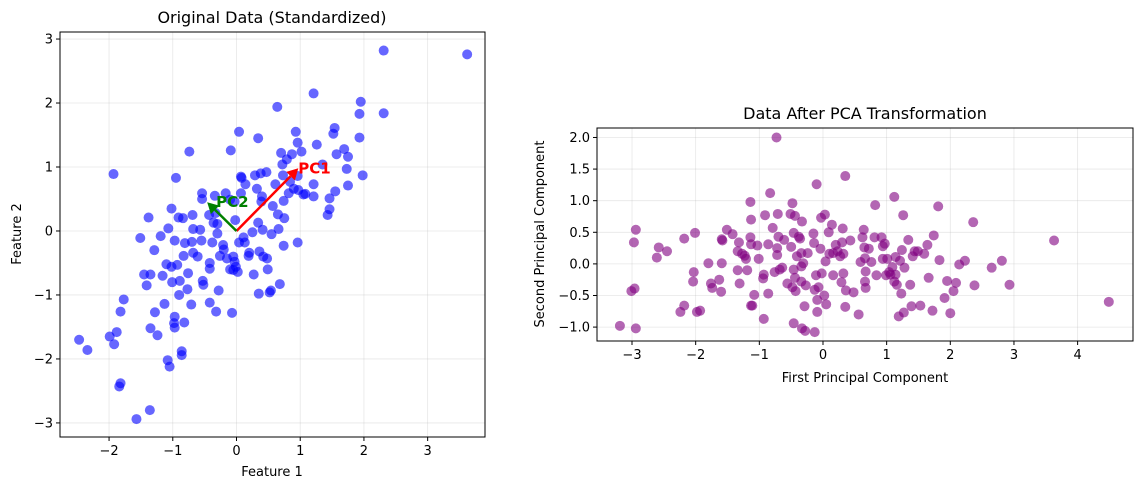 The image size is (1143, 490). Describe the element at coordinates (695, 355) in the screenshot. I see `right-x-tick-label: −2` at that location.